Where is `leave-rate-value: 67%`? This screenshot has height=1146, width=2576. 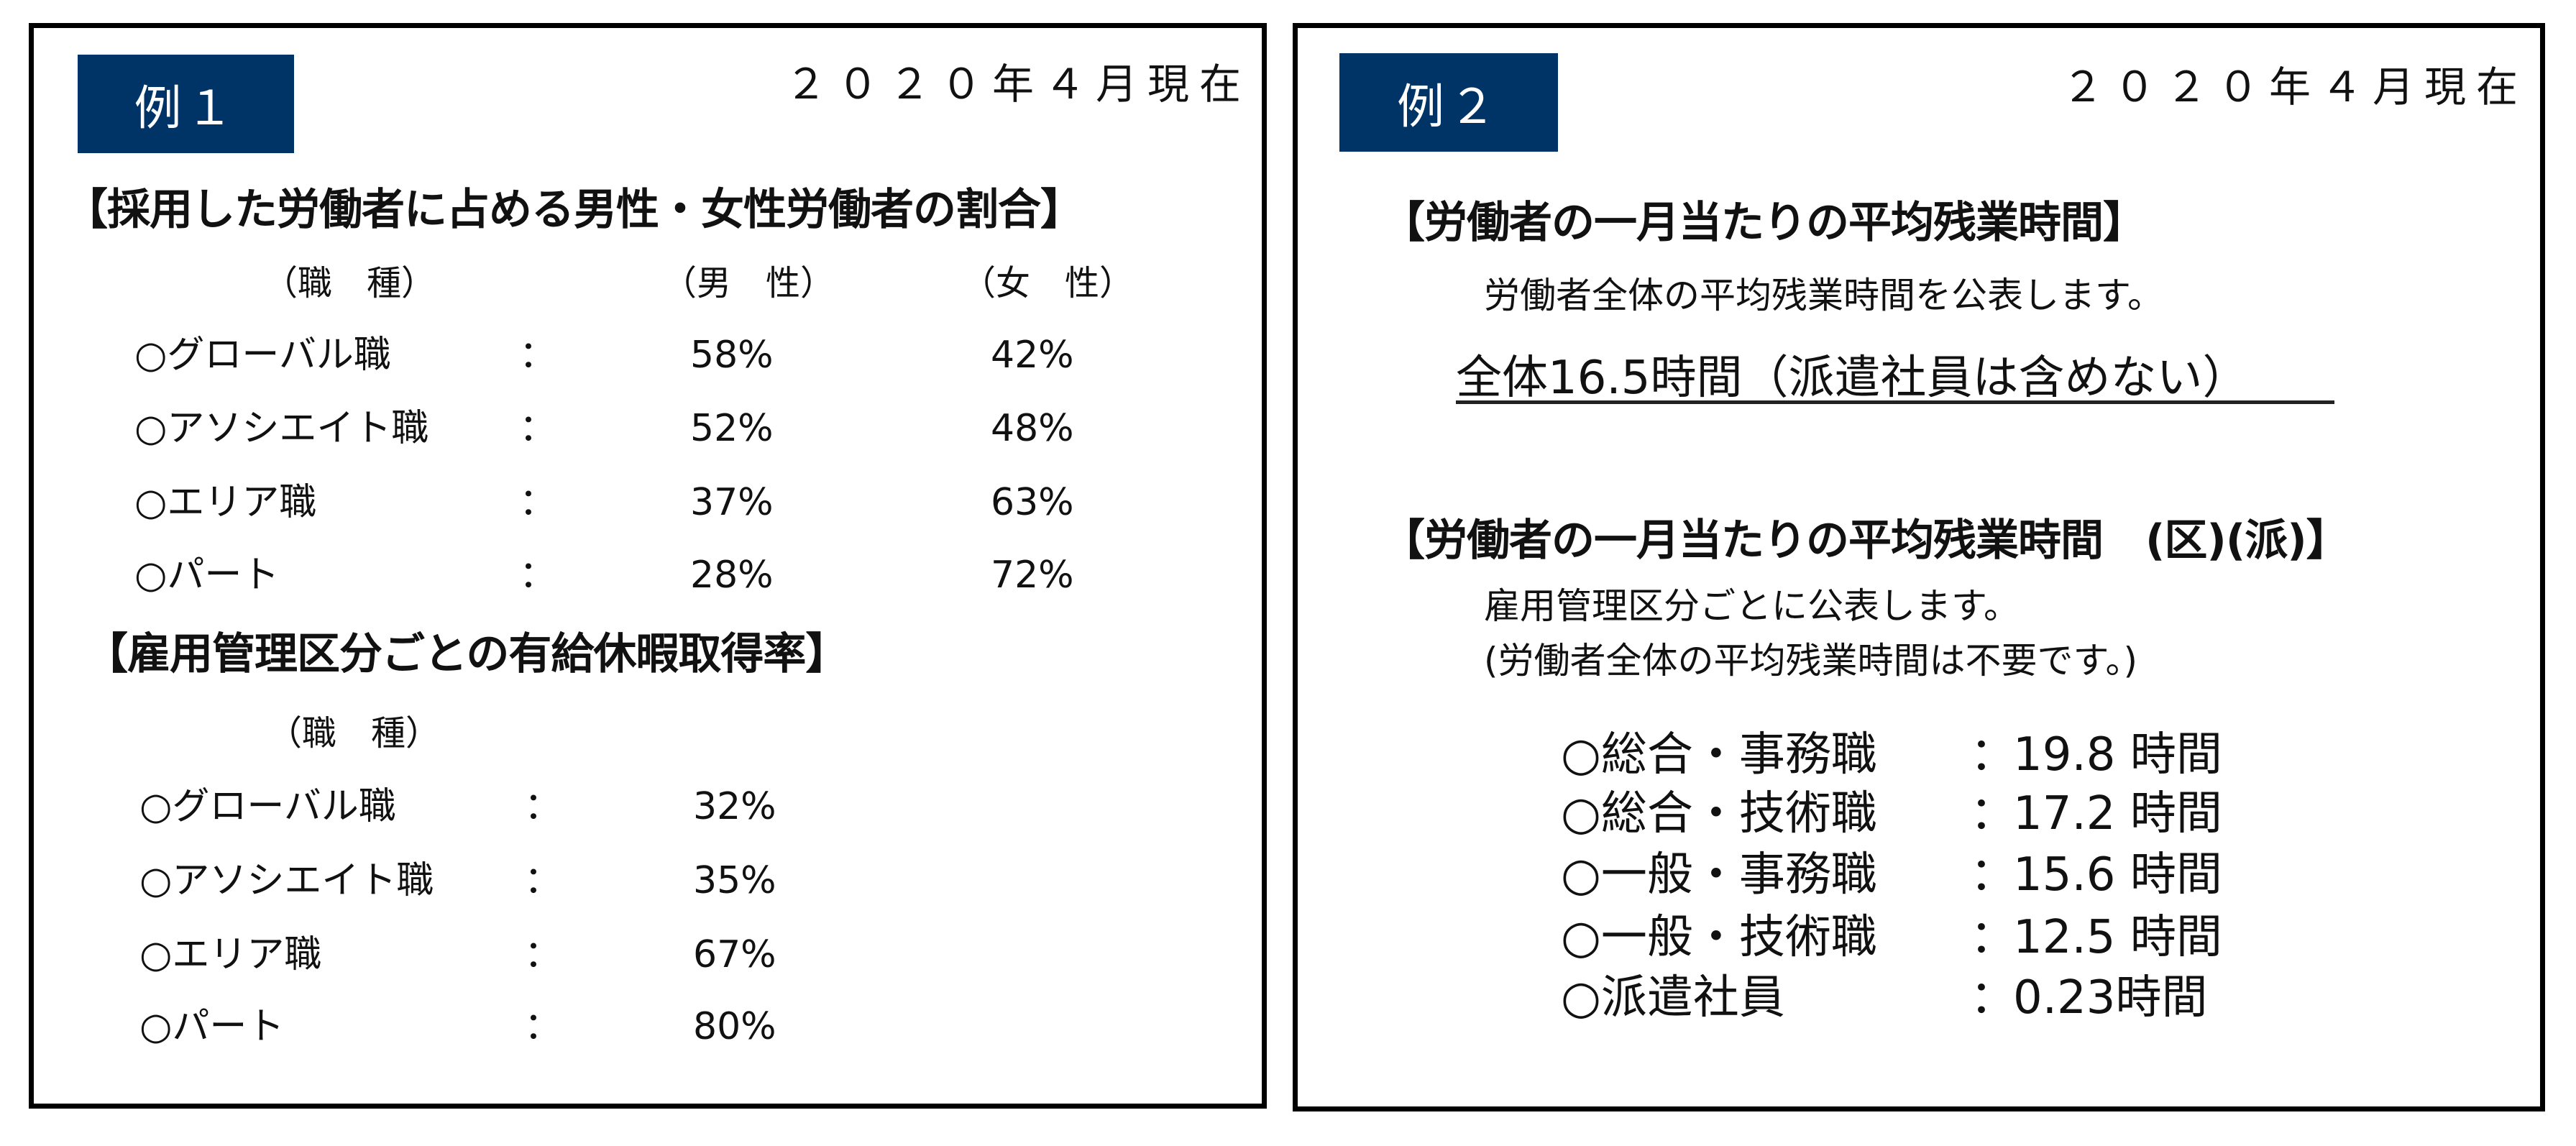 leave-rate-value: 67% is located at coordinates (734, 954).